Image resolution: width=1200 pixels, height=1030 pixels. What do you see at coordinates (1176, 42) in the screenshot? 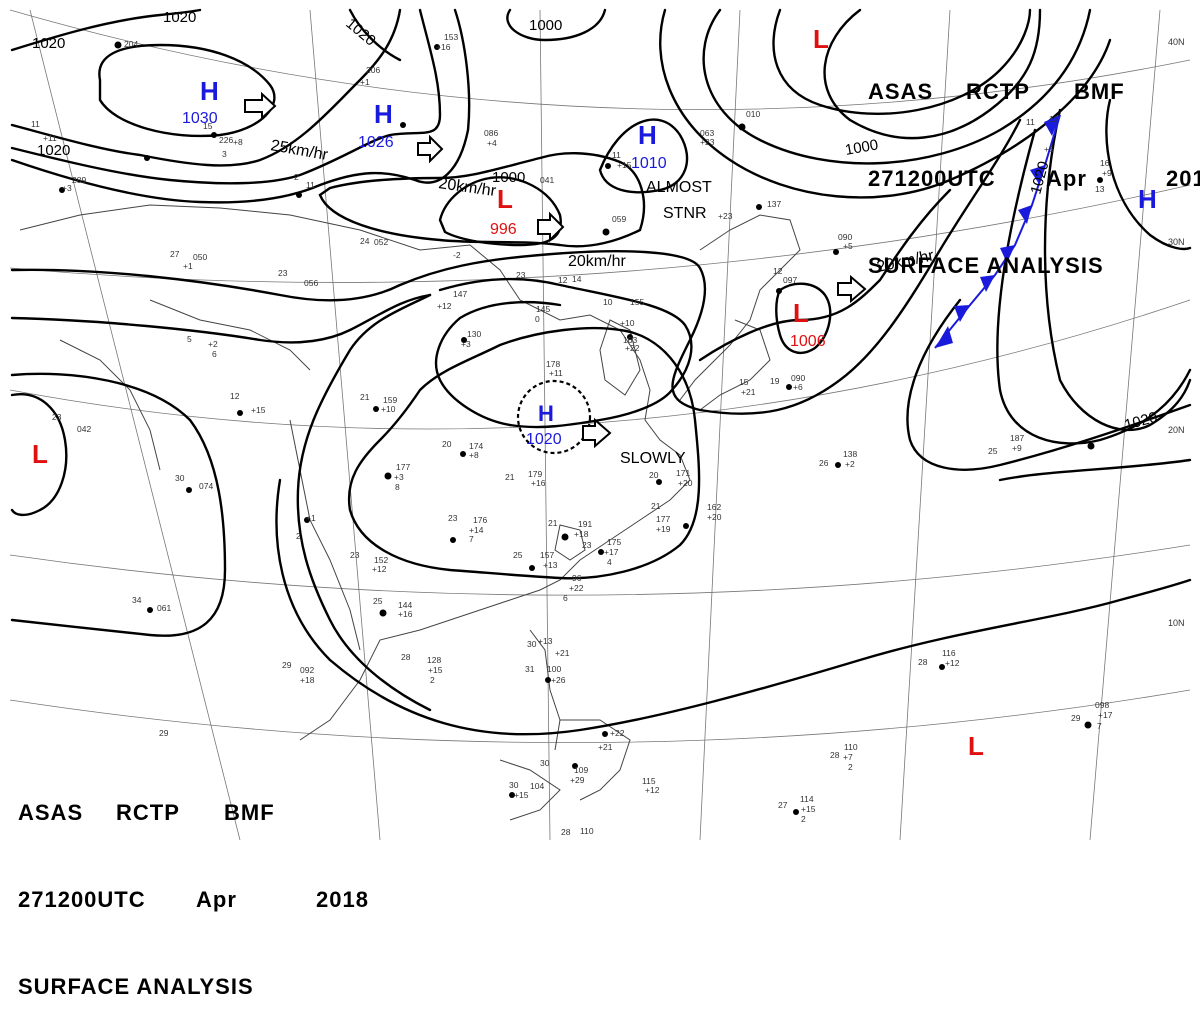
I see `lat-label: 40N` at bounding box center [1176, 42].